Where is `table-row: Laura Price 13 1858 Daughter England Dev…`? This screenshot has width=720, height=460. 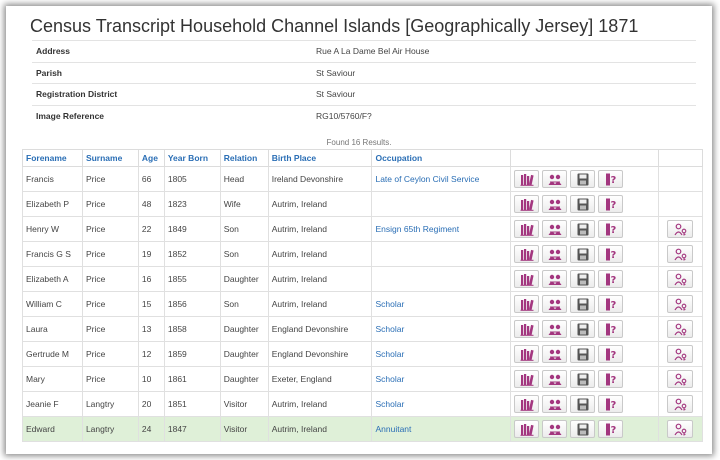 table-row: Laura Price 13 1858 Daughter England Dev… is located at coordinates (363, 329).